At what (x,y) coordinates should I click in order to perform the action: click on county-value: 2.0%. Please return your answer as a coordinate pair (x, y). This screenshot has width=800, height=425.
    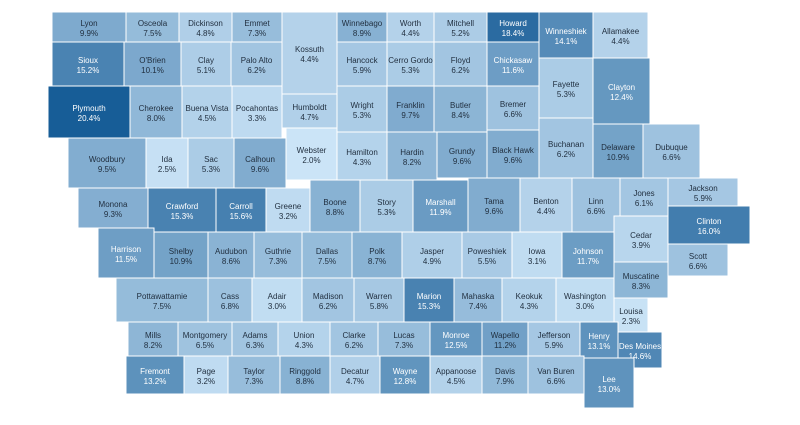
    Looking at the image, I should click on (311, 160).